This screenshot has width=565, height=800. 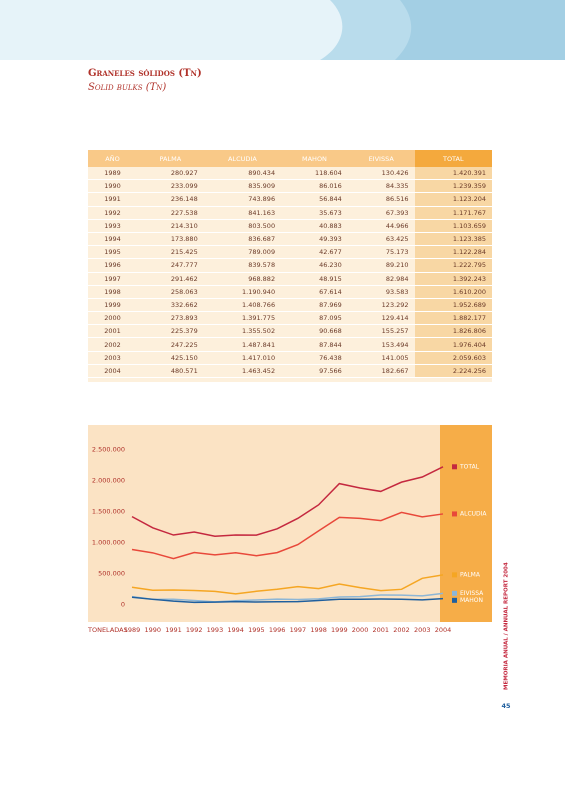 What do you see at coordinates (112, 239) in the screenshot?
I see `table-cell: 1994` at bounding box center [112, 239].